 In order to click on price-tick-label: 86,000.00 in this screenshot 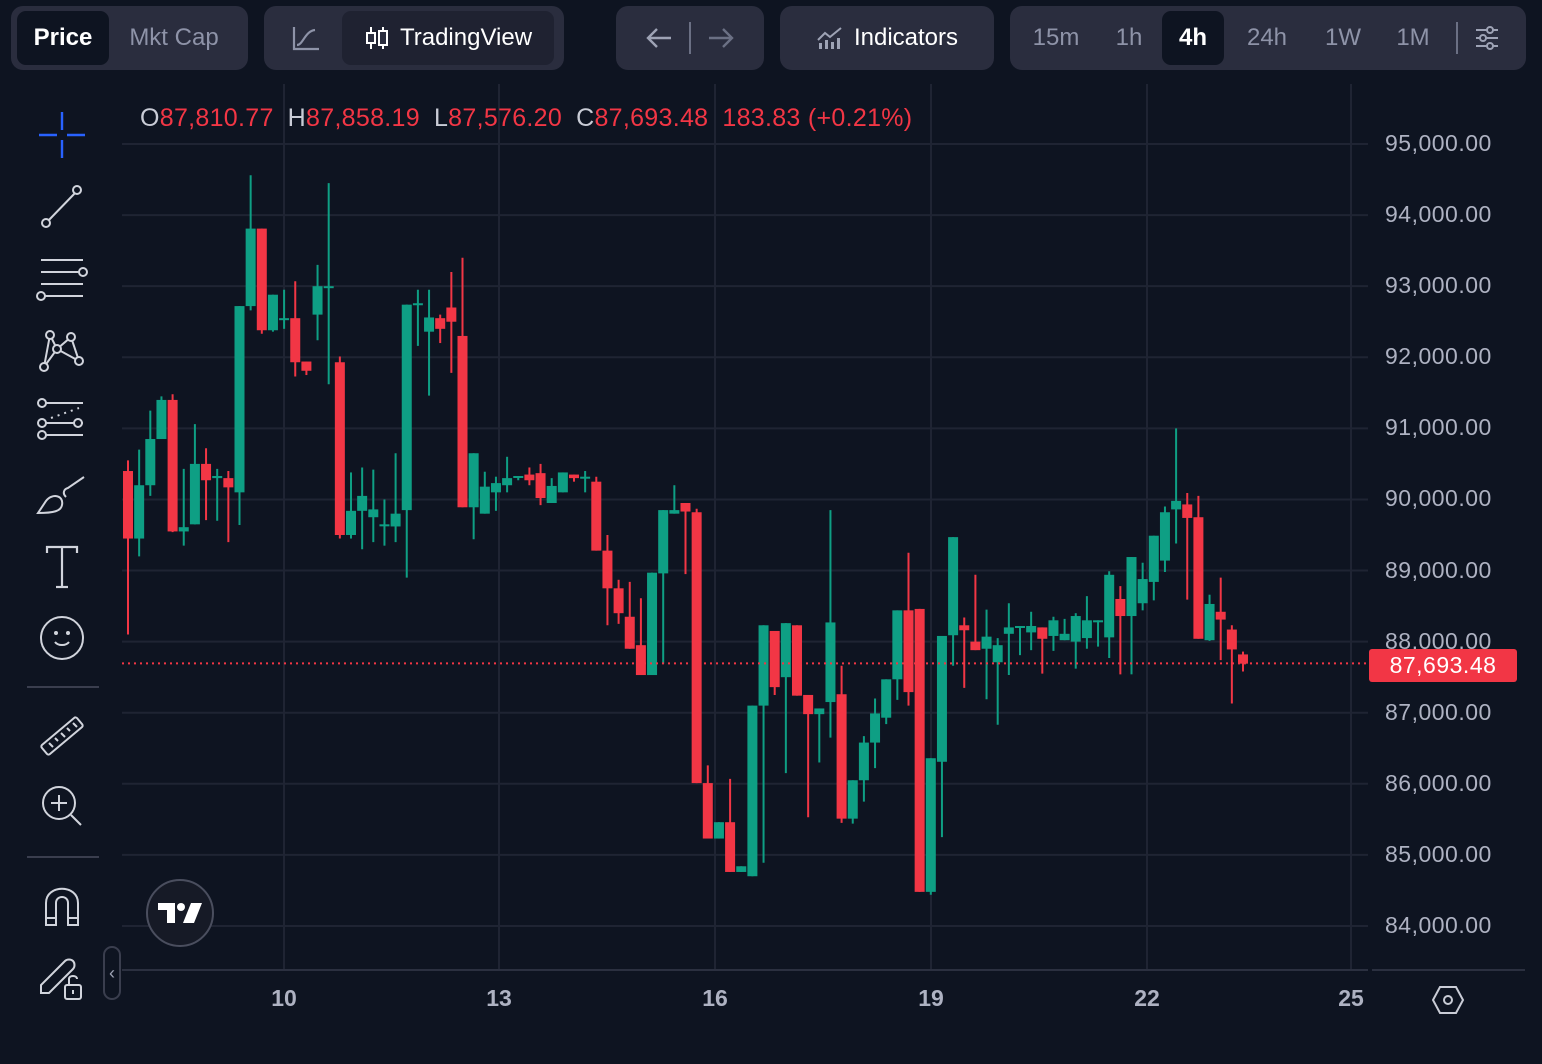, I will do `click(1438, 782)`.